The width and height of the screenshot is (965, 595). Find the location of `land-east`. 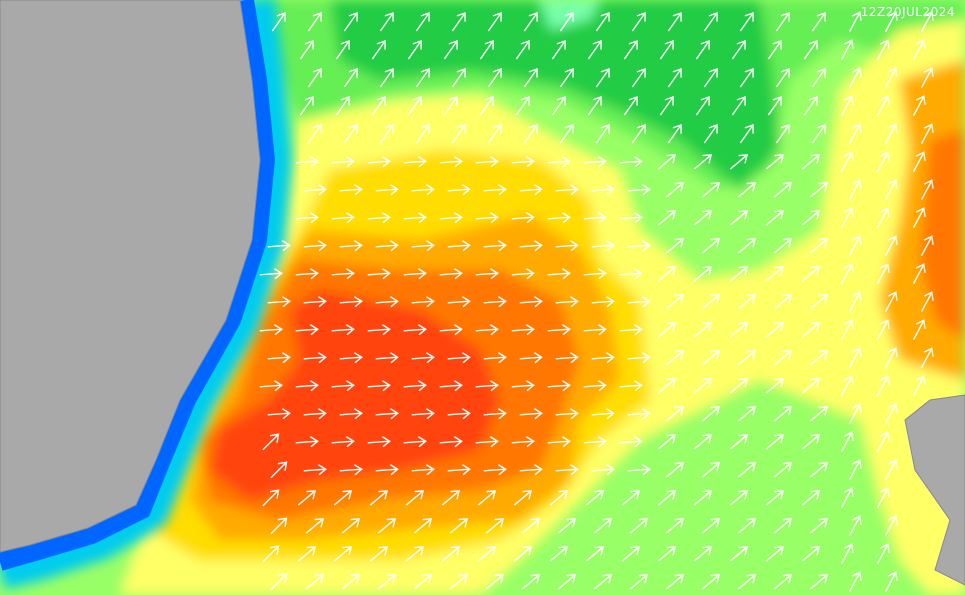

land-east is located at coordinates (934, 490).